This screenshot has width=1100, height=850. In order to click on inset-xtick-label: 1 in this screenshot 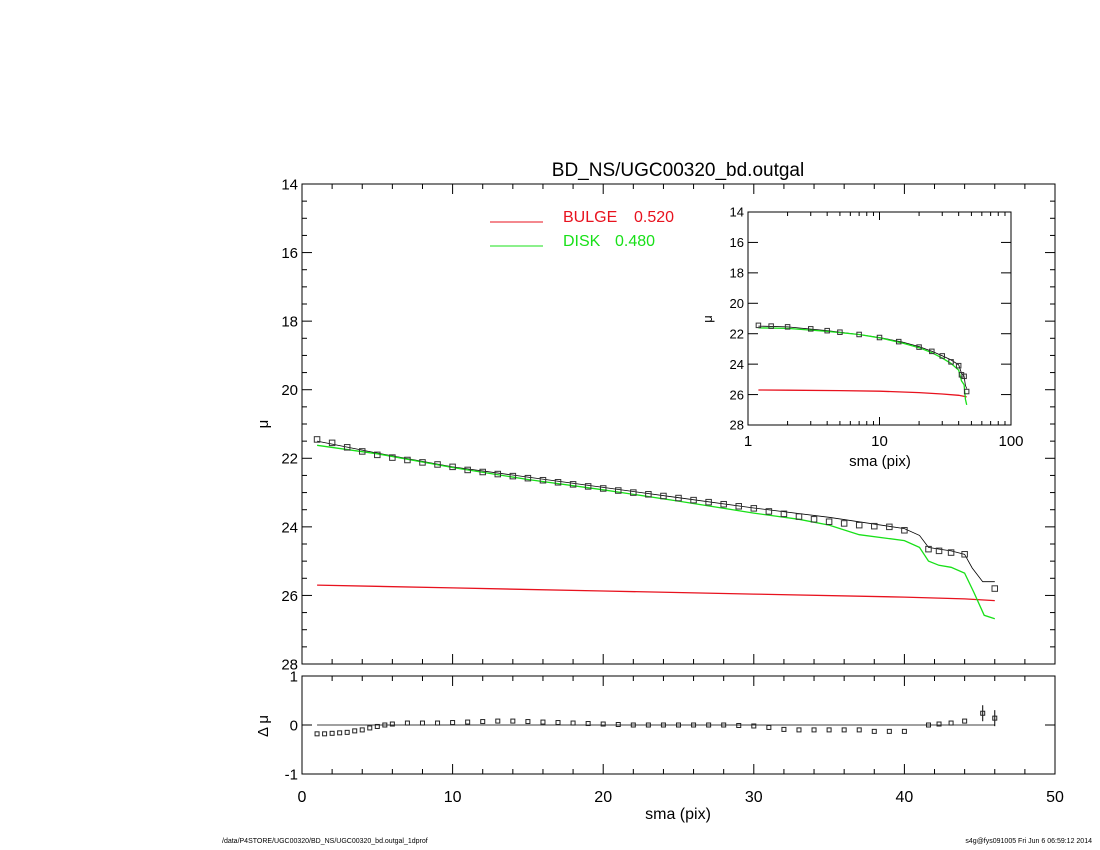, I will do `click(748, 441)`.